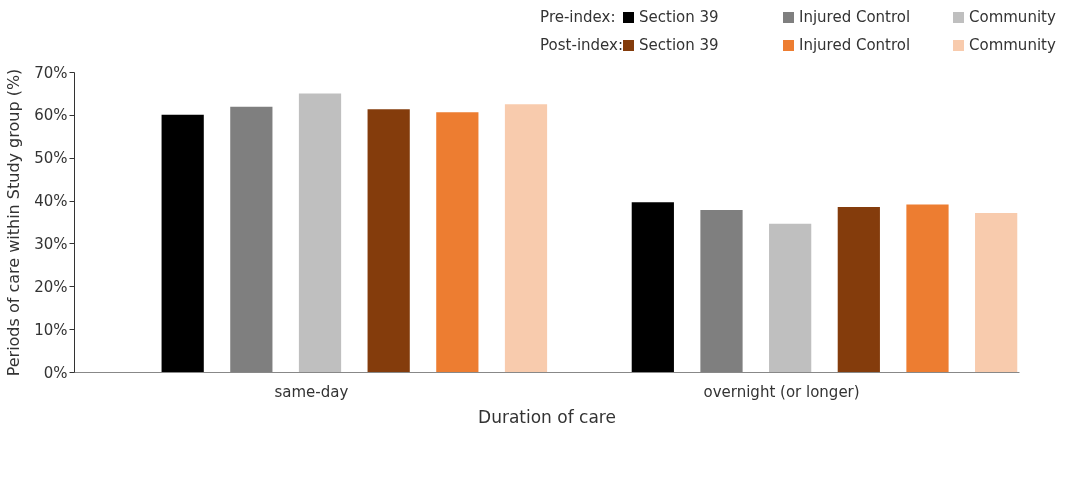  What do you see at coordinates (51, 158) in the screenshot?
I see `y-tick-label: 50%` at bounding box center [51, 158].